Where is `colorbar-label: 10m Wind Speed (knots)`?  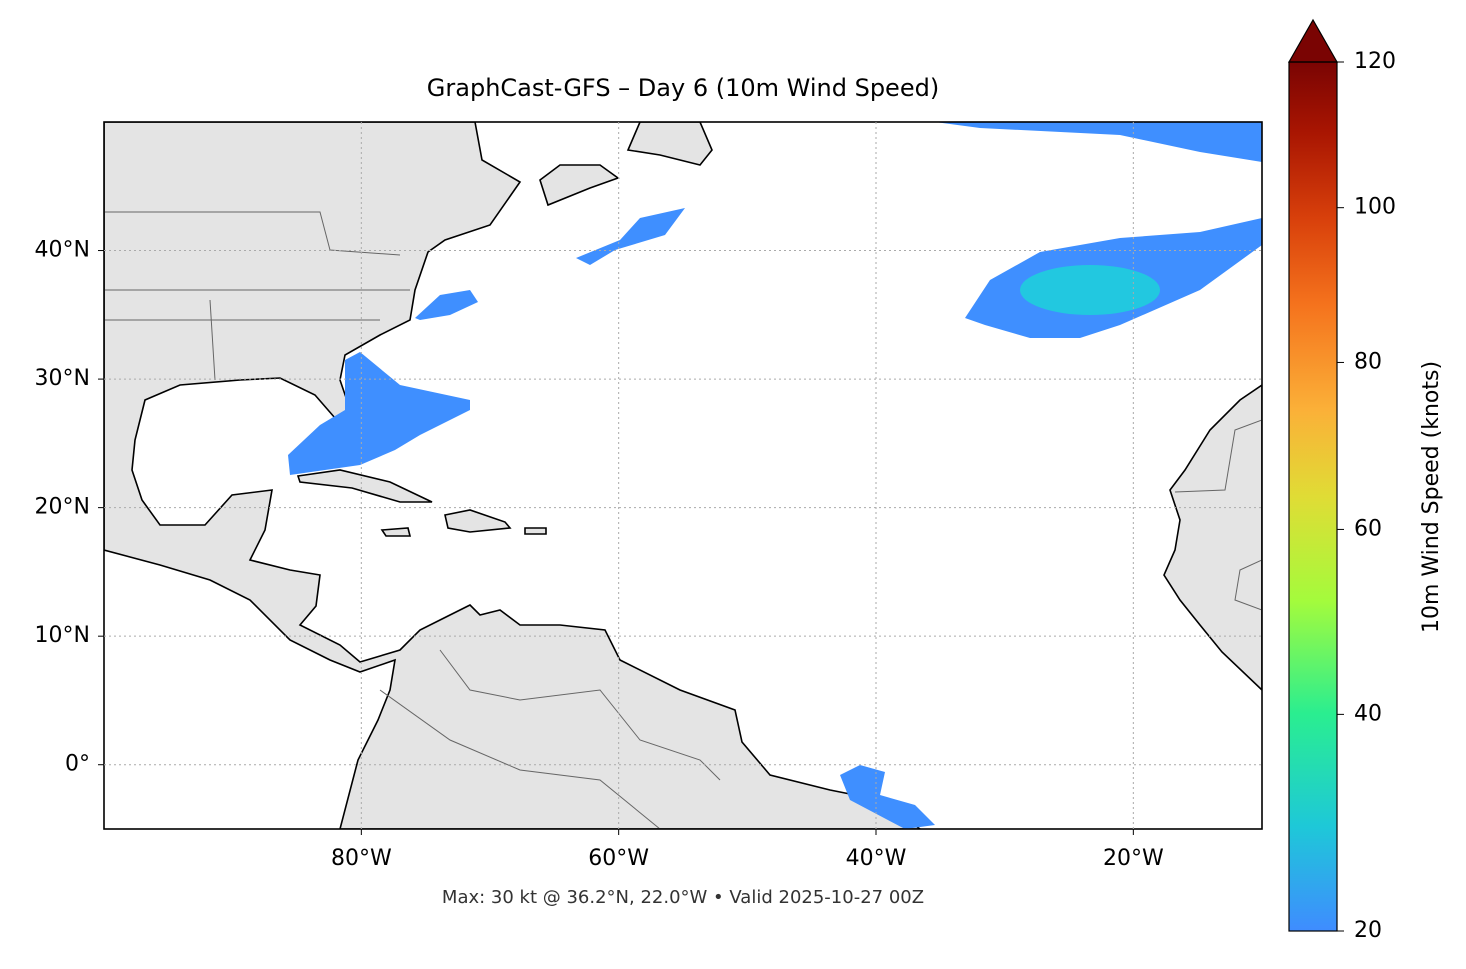 colorbar-label: 10m Wind Speed (knots) is located at coordinates (1431, 497).